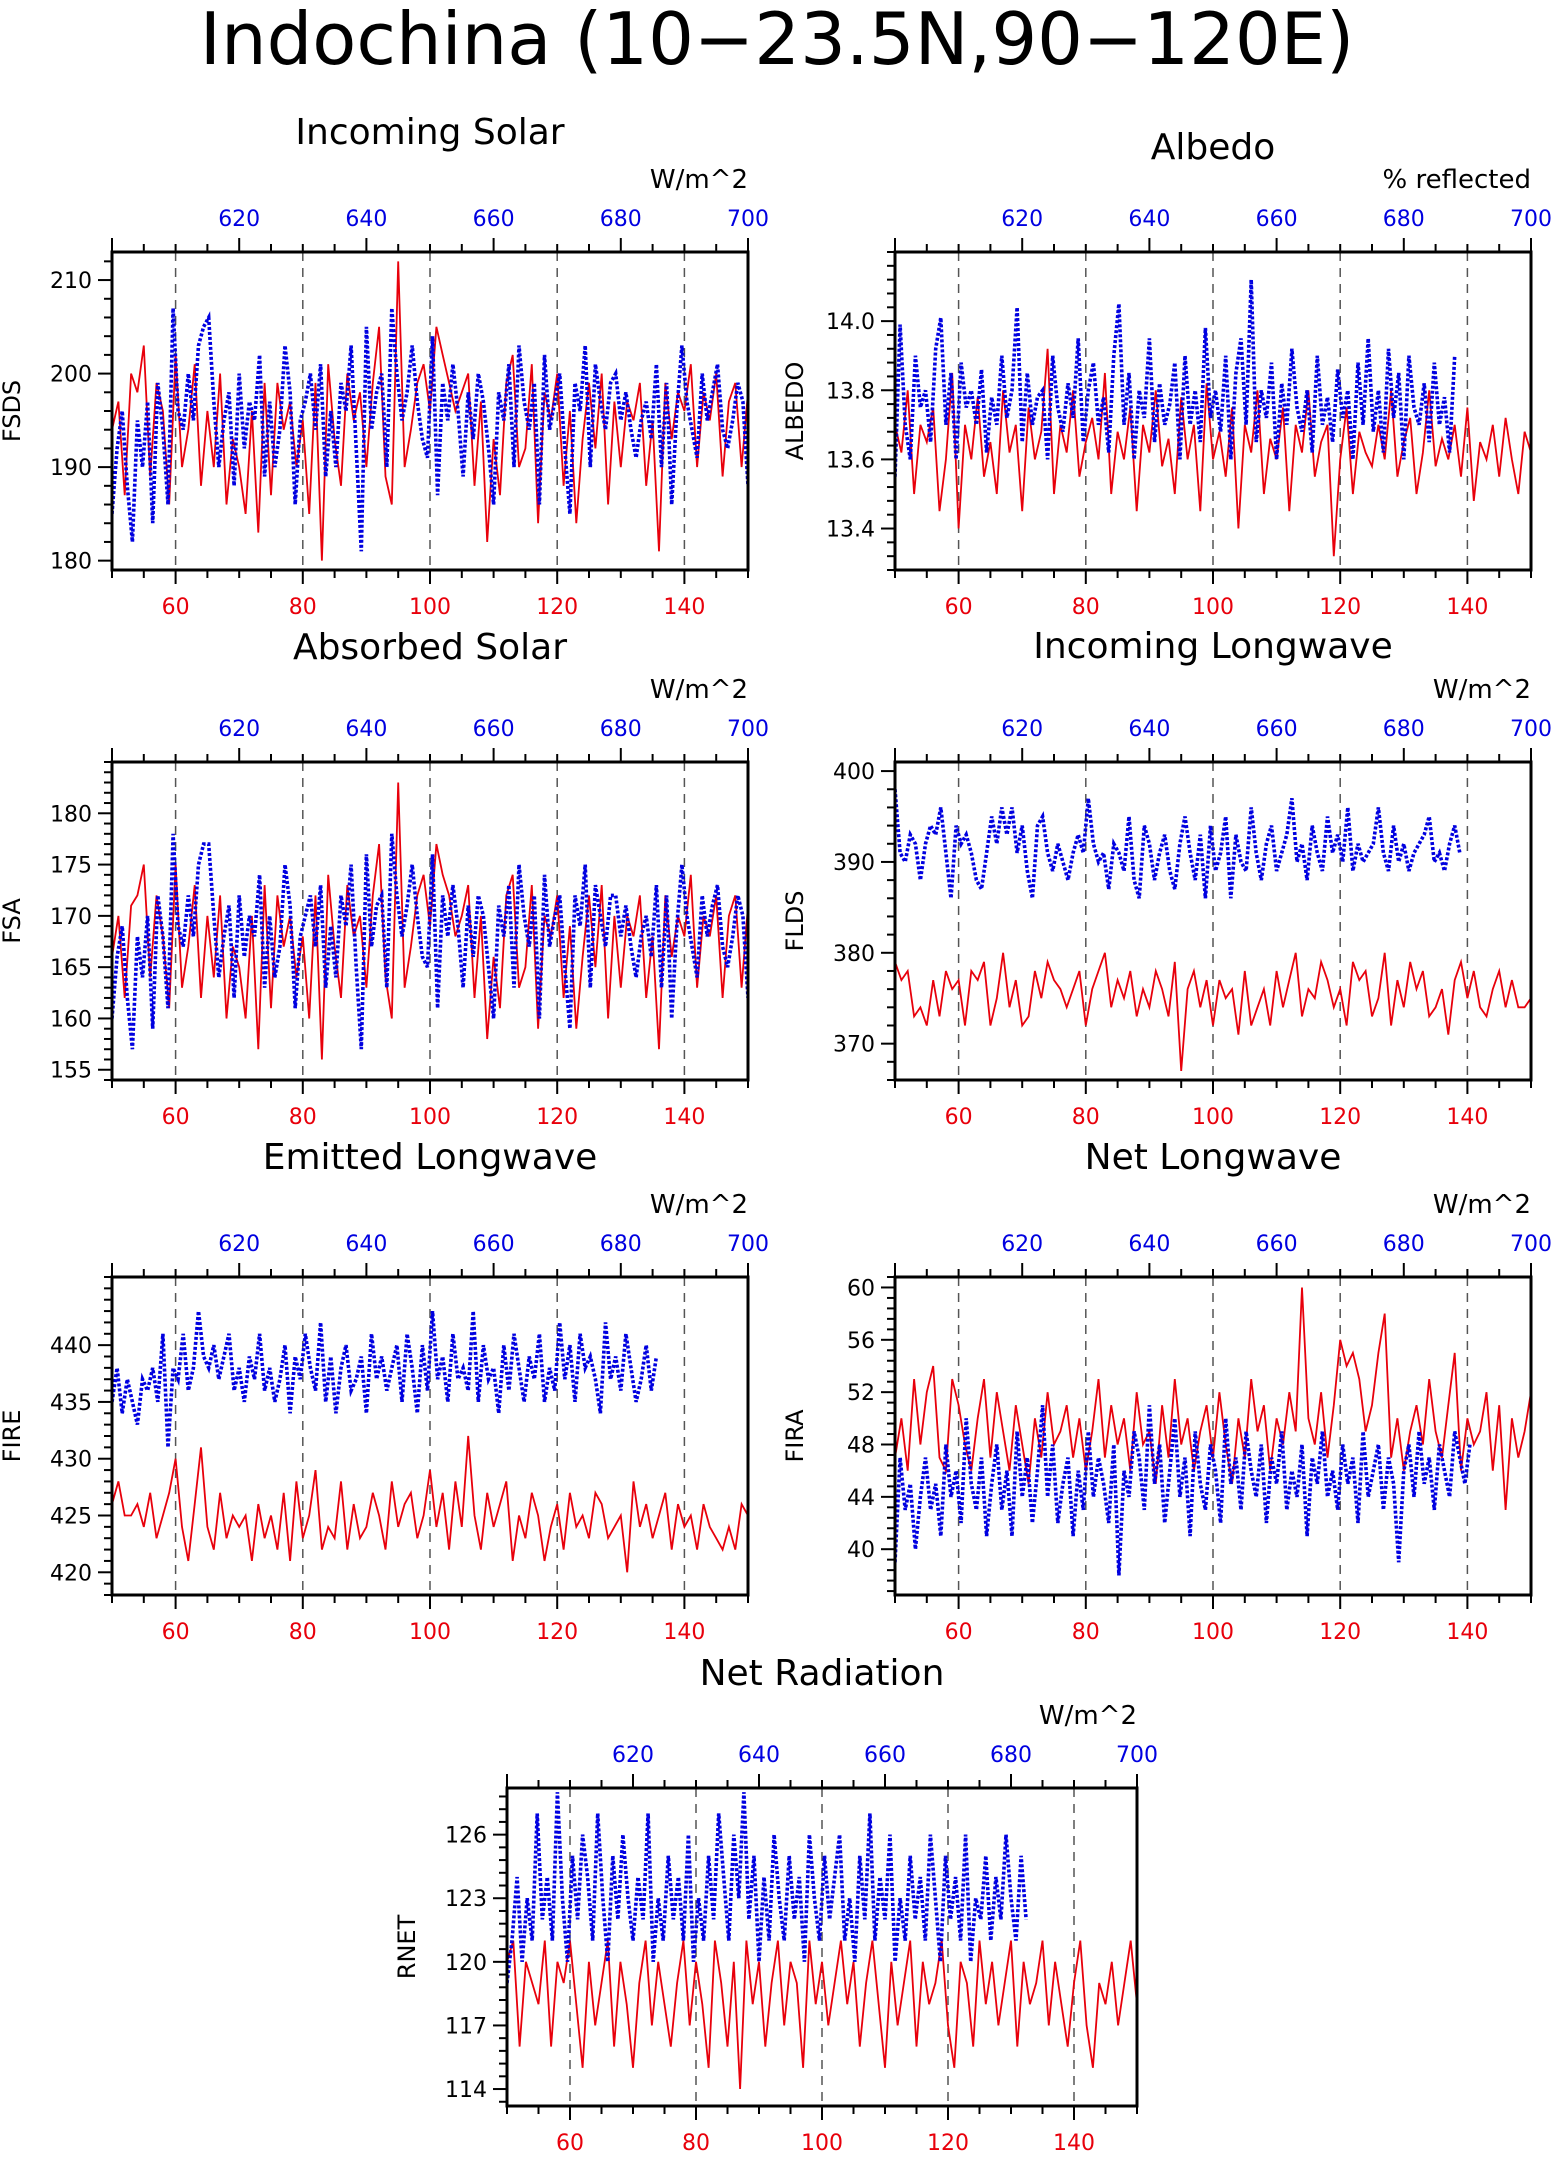 The image size is (1554, 2160). I want to click on panel-title: Incoming Solar, so click(429, 132).